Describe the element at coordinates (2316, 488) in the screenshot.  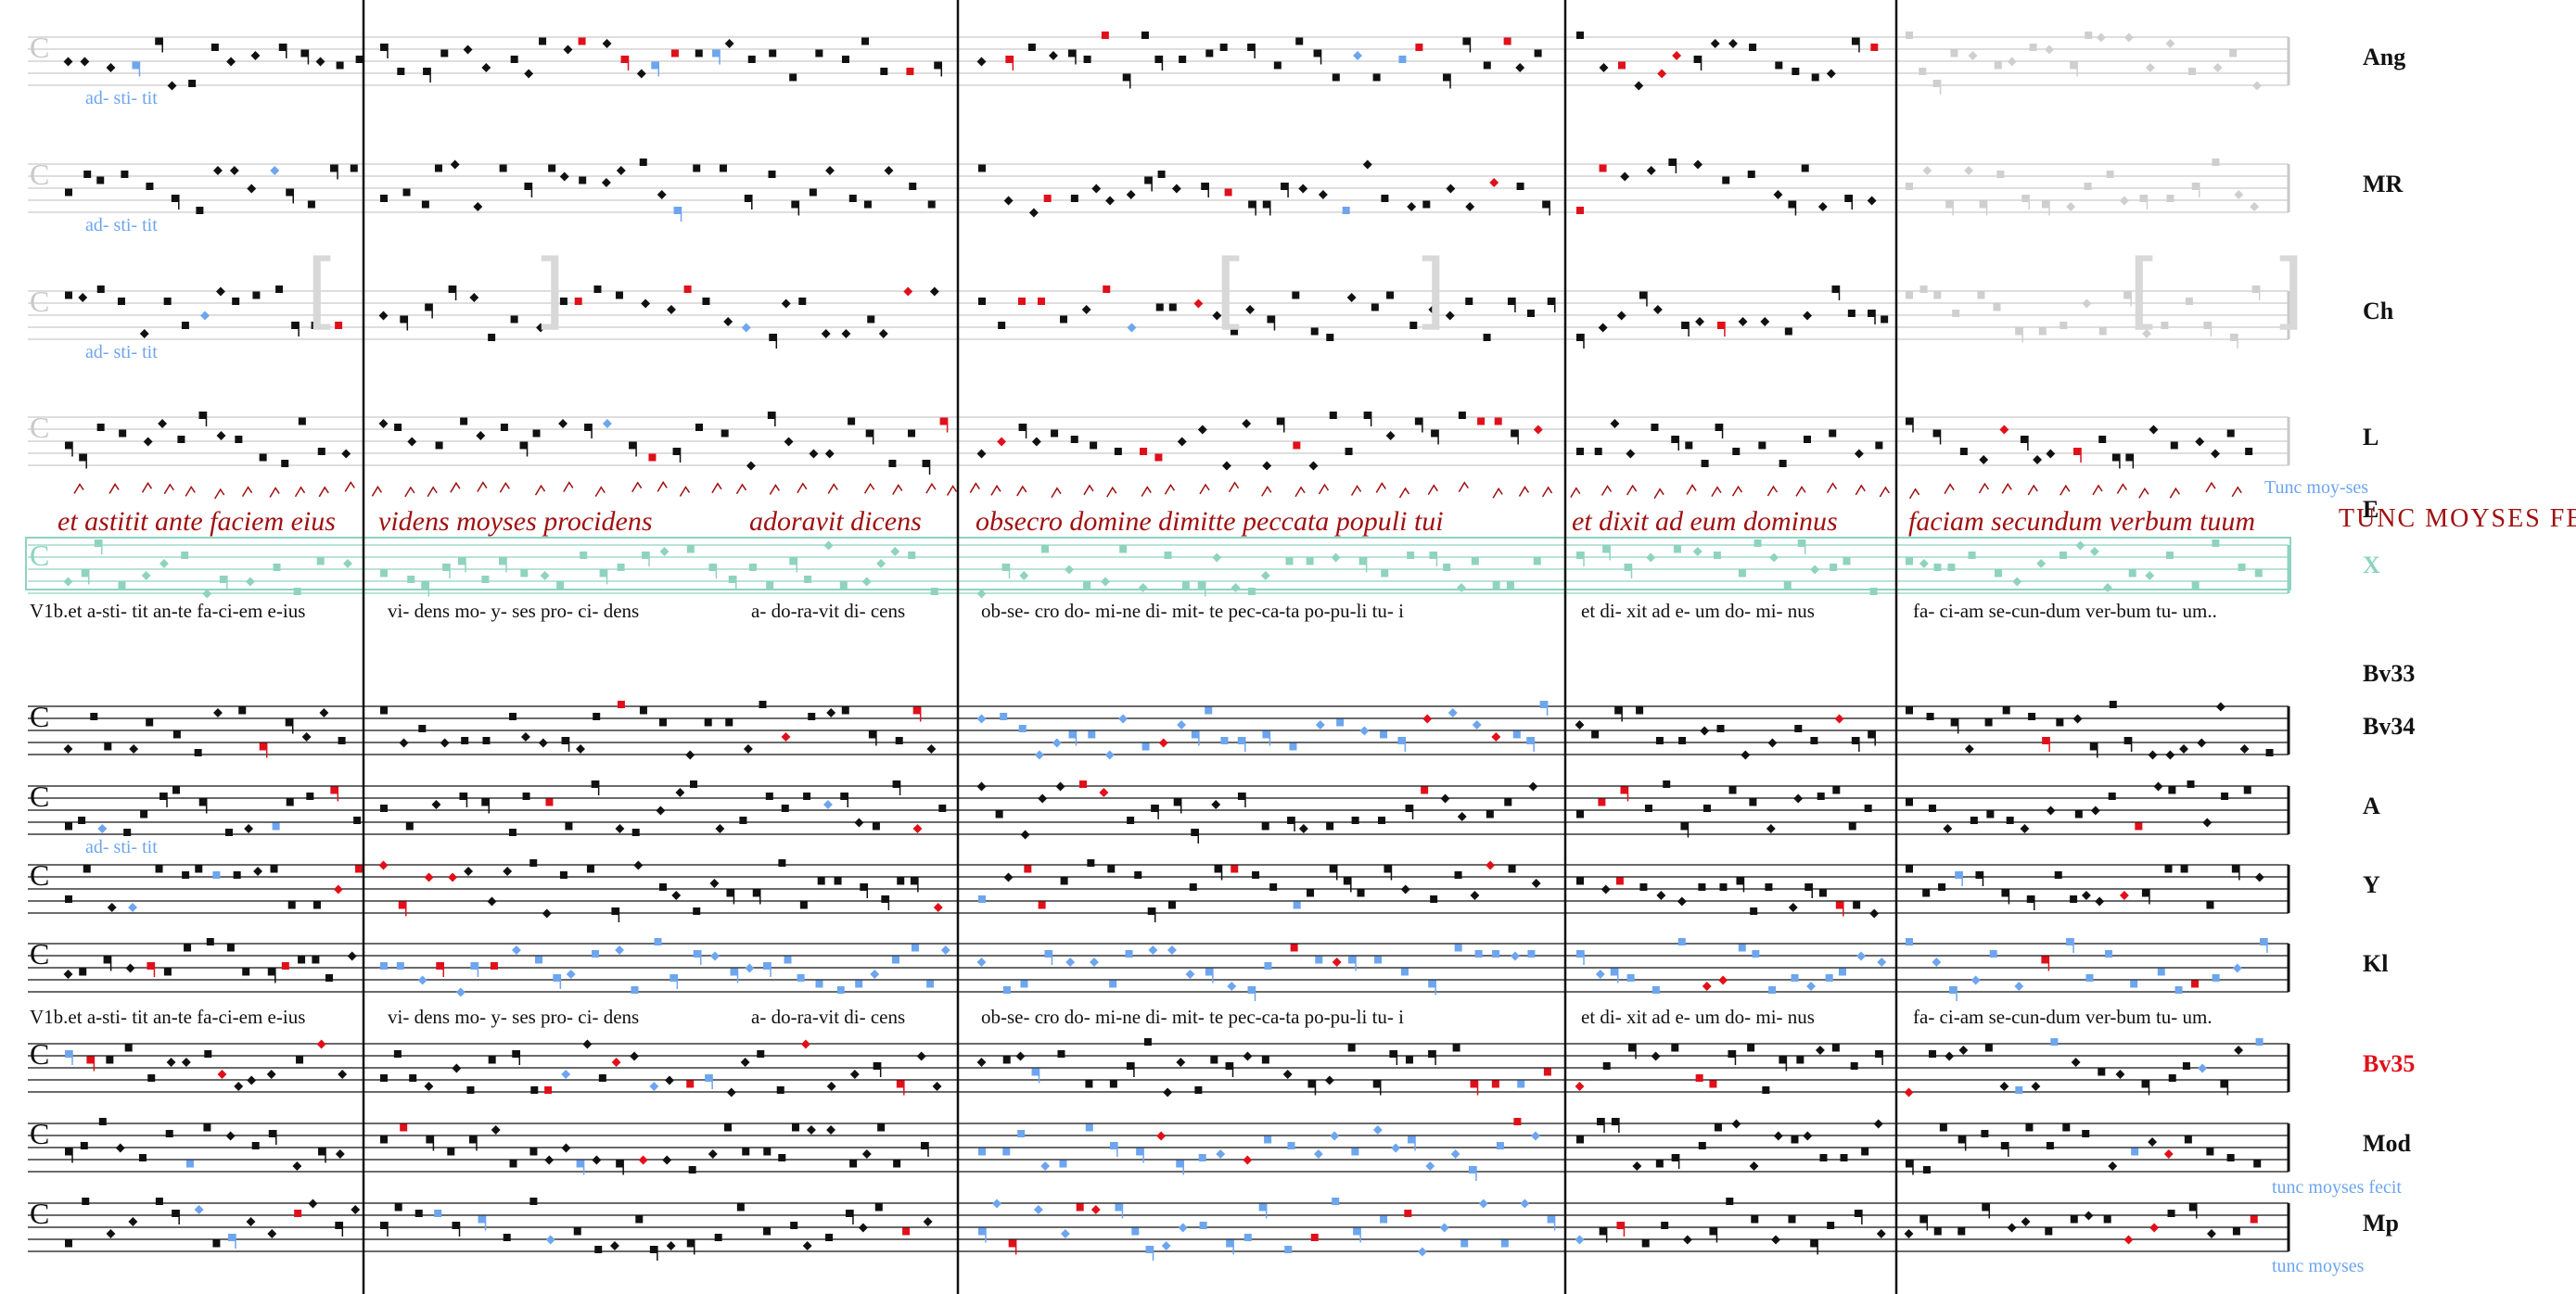
I see `tunc-note: Tunc moy-ses` at that location.